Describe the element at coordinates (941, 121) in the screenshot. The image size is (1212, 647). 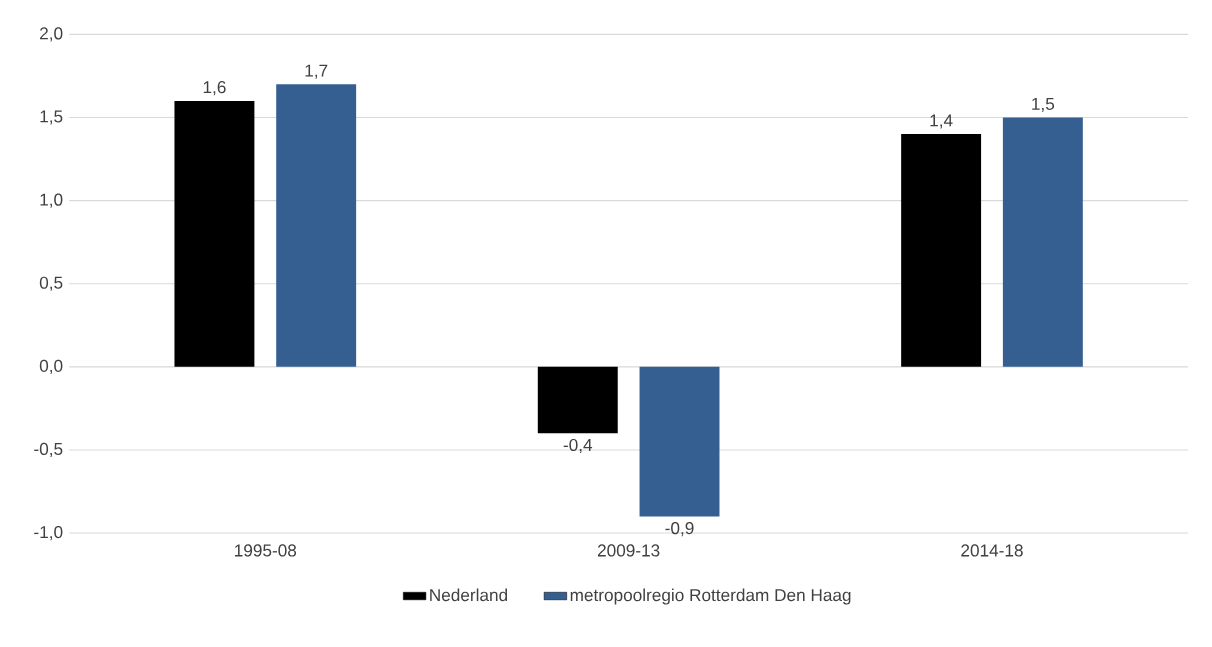
I see `data-label: 1,4` at that location.